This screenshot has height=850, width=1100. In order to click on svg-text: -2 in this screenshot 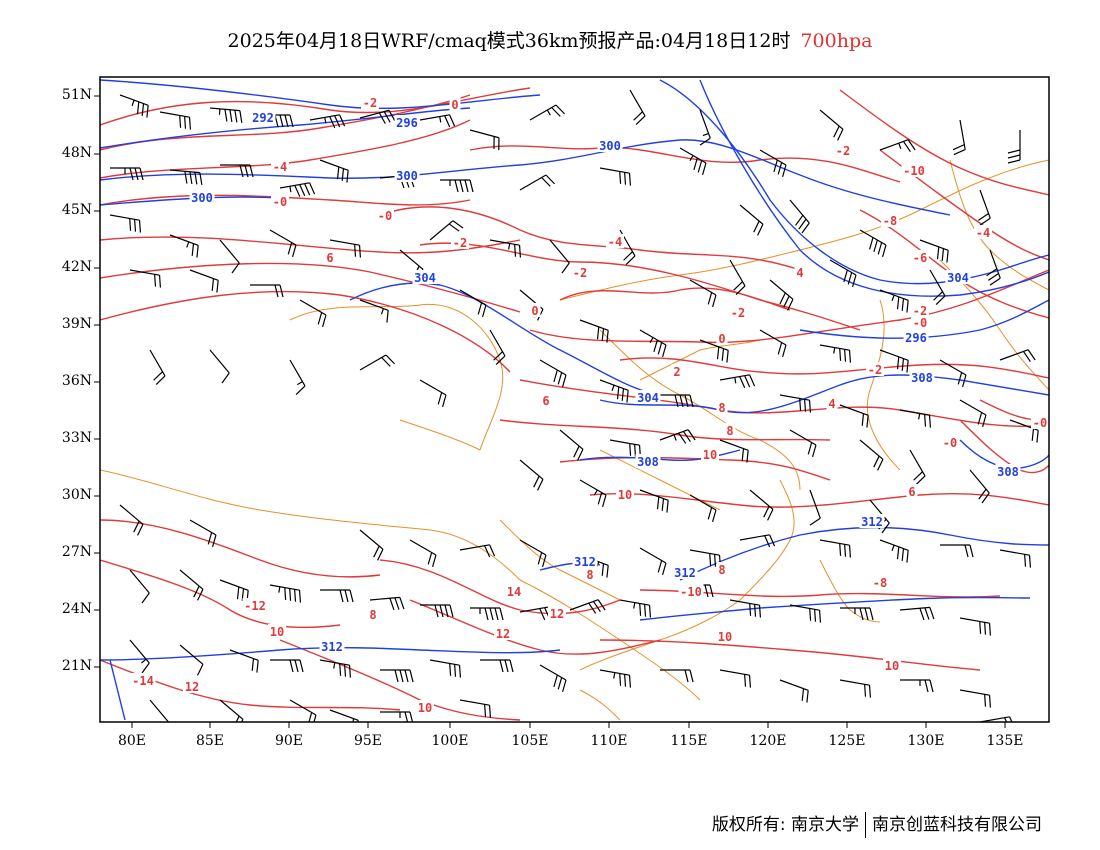, I will do `click(738, 313)`.